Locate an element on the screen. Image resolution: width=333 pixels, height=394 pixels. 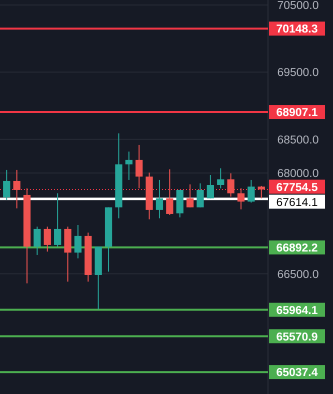
ref-line-label: 67614.1 is located at coordinates (297, 202).